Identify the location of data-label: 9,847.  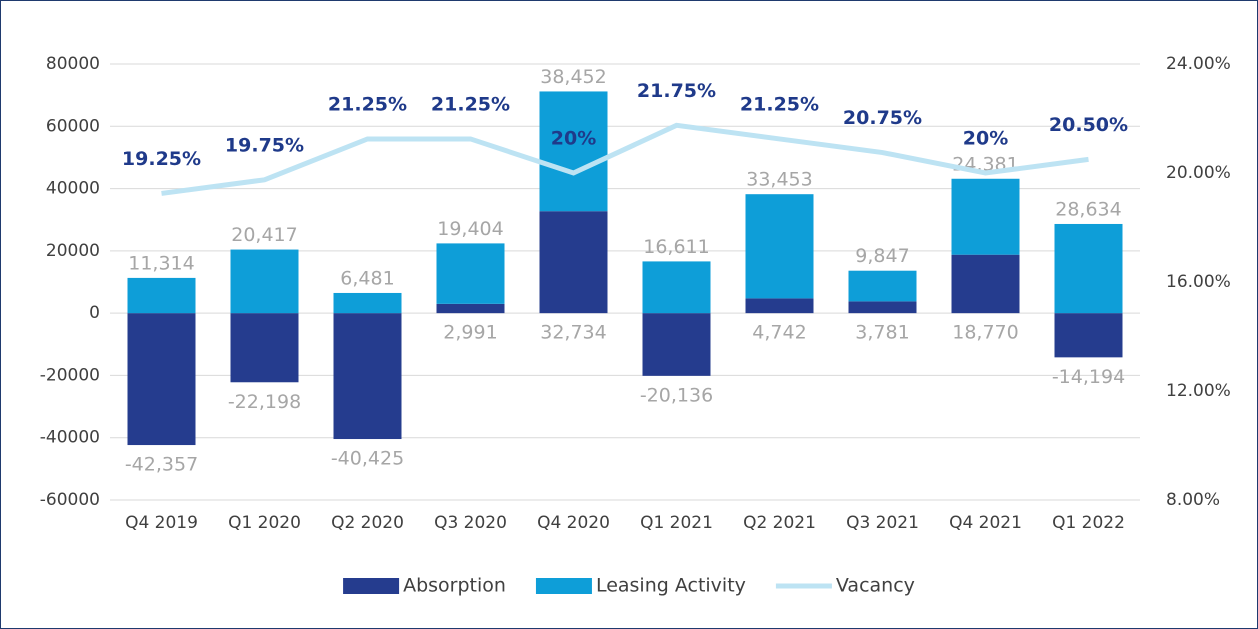
(882, 256).